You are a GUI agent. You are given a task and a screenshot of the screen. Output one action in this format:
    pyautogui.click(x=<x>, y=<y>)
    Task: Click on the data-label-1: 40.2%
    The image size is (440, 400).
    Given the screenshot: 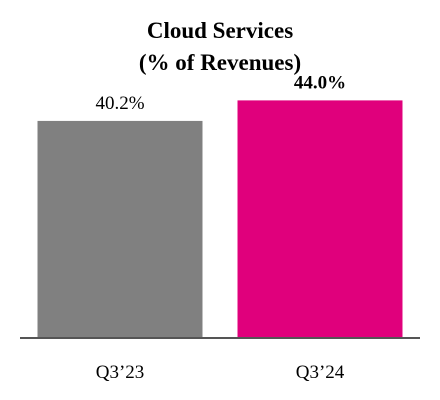 What is the action you would take?
    pyautogui.click(x=119, y=103)
    